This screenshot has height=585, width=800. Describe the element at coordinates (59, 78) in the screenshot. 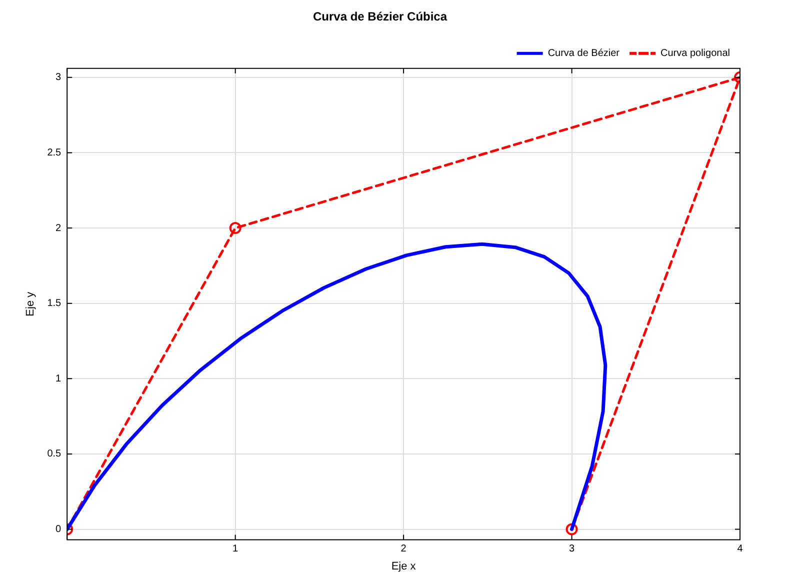

I see `y-tick-label: 3` at that location.